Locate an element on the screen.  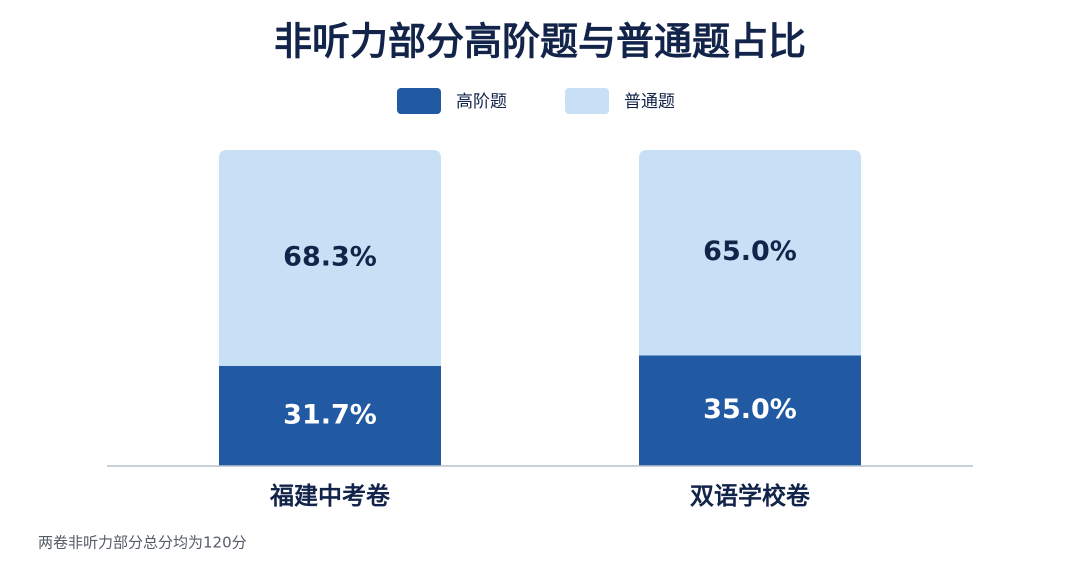
x-tick-label: 双语学校卷 is located at coordinates (750, 496).